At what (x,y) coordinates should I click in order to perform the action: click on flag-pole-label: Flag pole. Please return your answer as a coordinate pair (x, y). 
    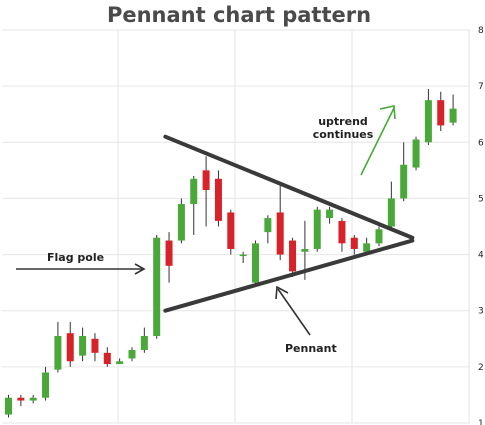
    Looking at the image, I should click on (75, 257).